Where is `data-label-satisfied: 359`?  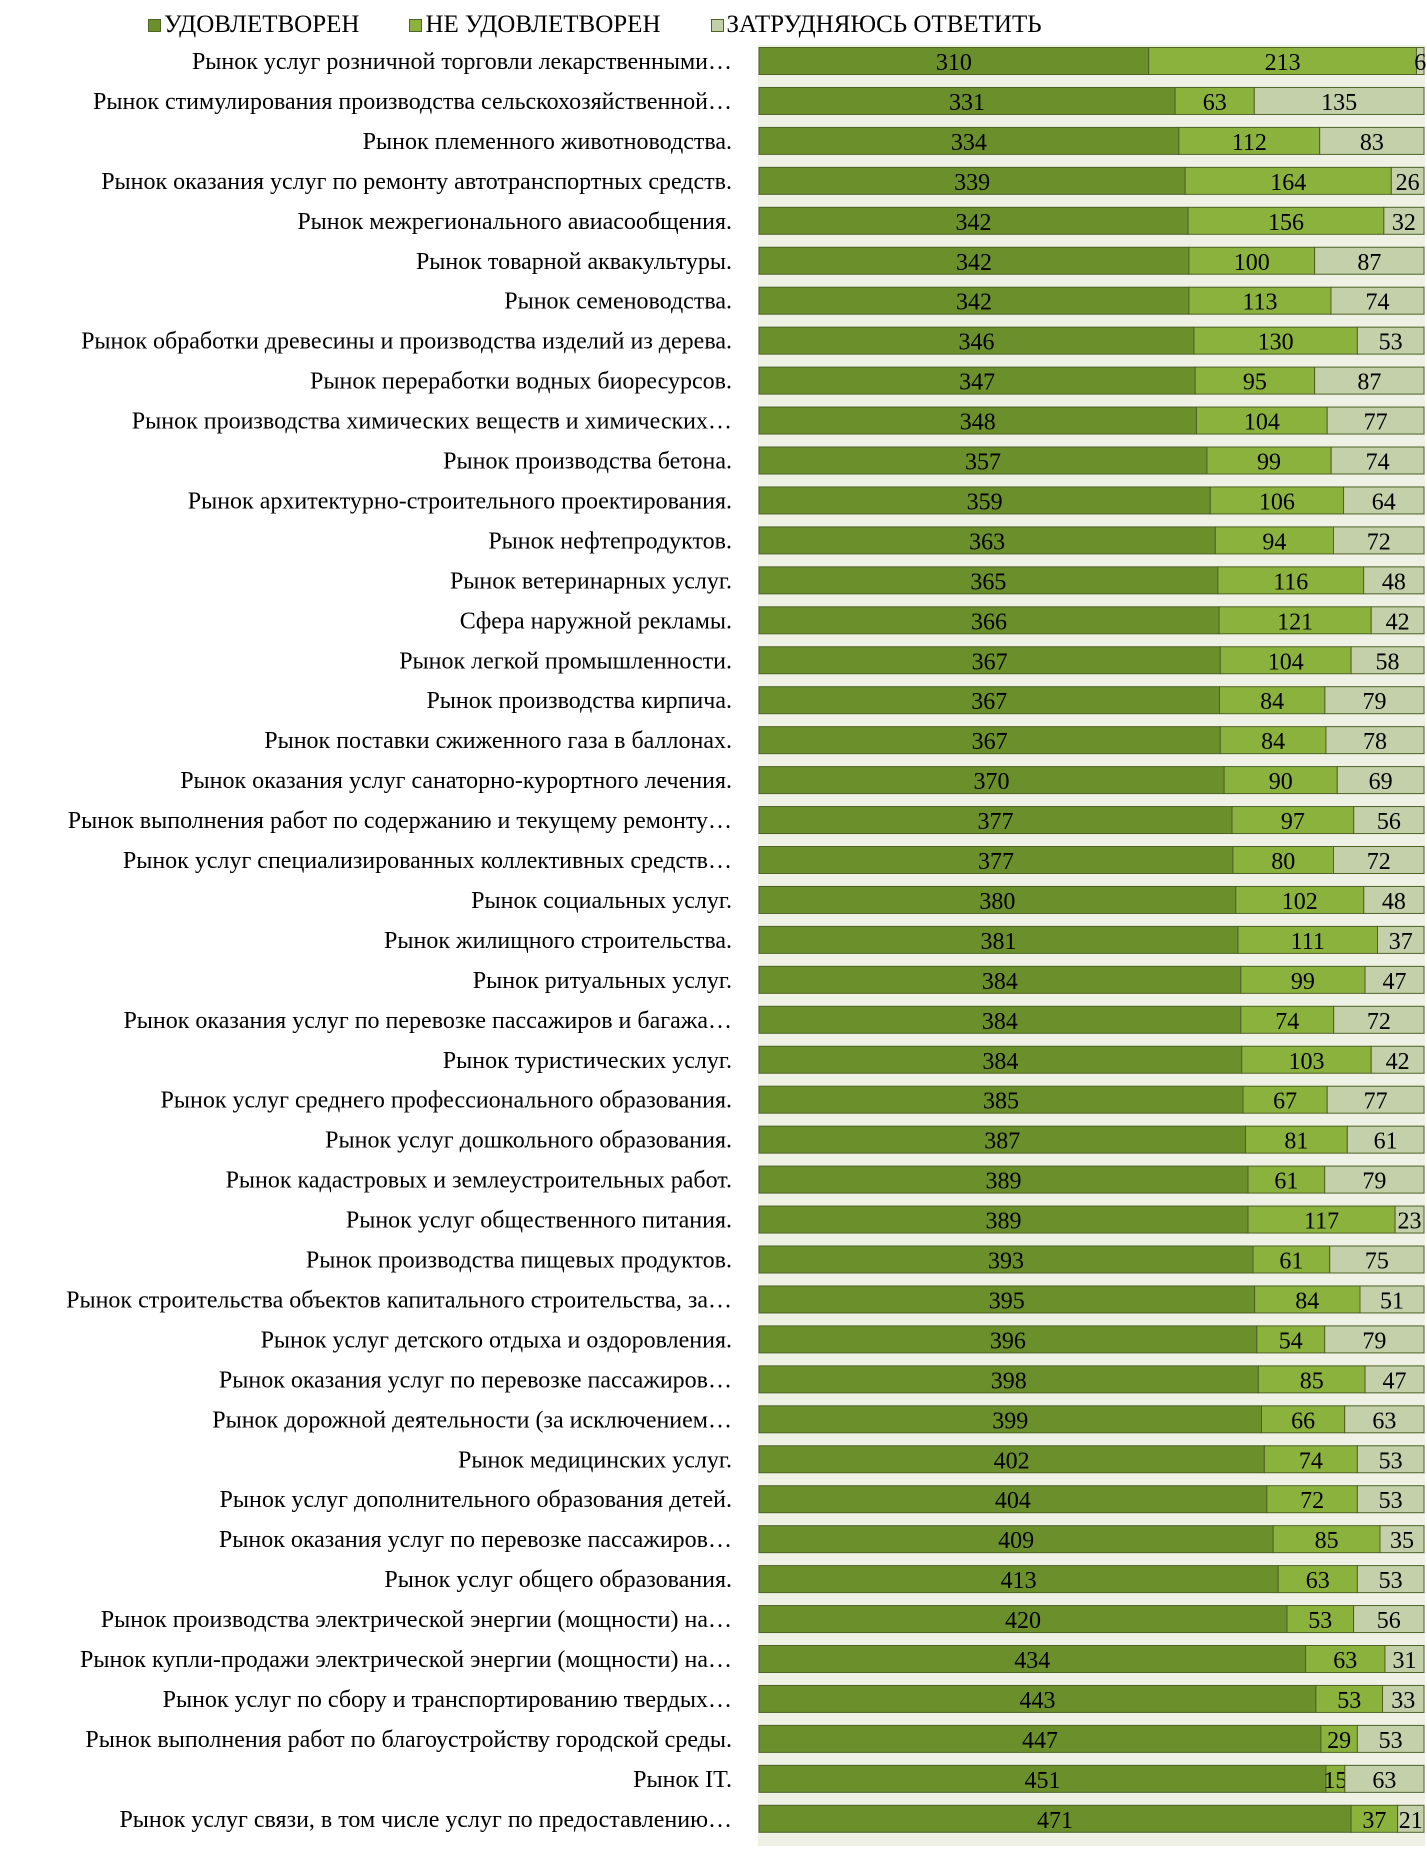
data-label-satisfied: 359 is located at coordinates (985, 502).